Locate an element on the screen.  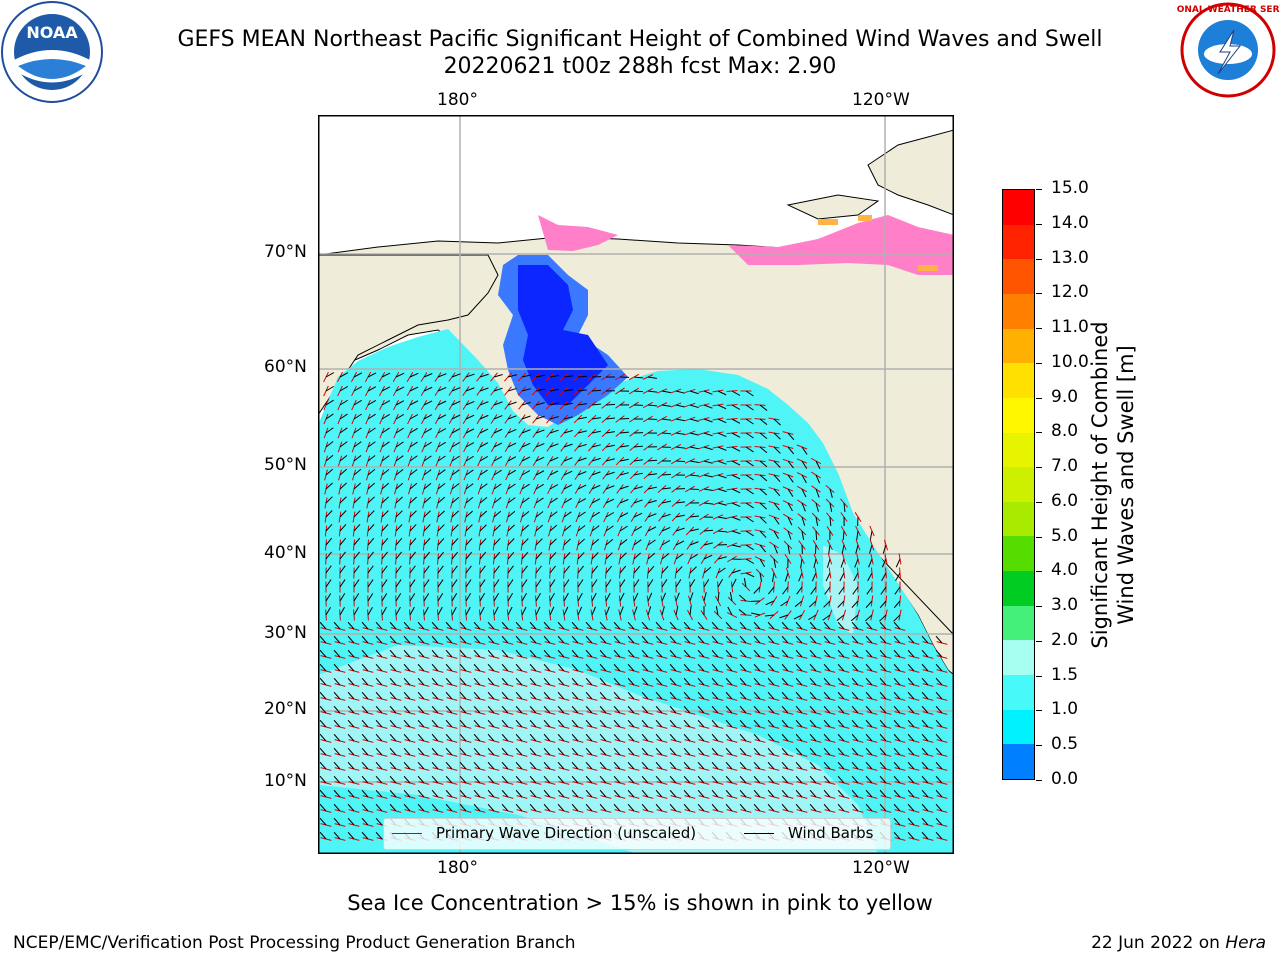
colorbar-tick-label: 0.0 is located at coordinates (1065, 779).